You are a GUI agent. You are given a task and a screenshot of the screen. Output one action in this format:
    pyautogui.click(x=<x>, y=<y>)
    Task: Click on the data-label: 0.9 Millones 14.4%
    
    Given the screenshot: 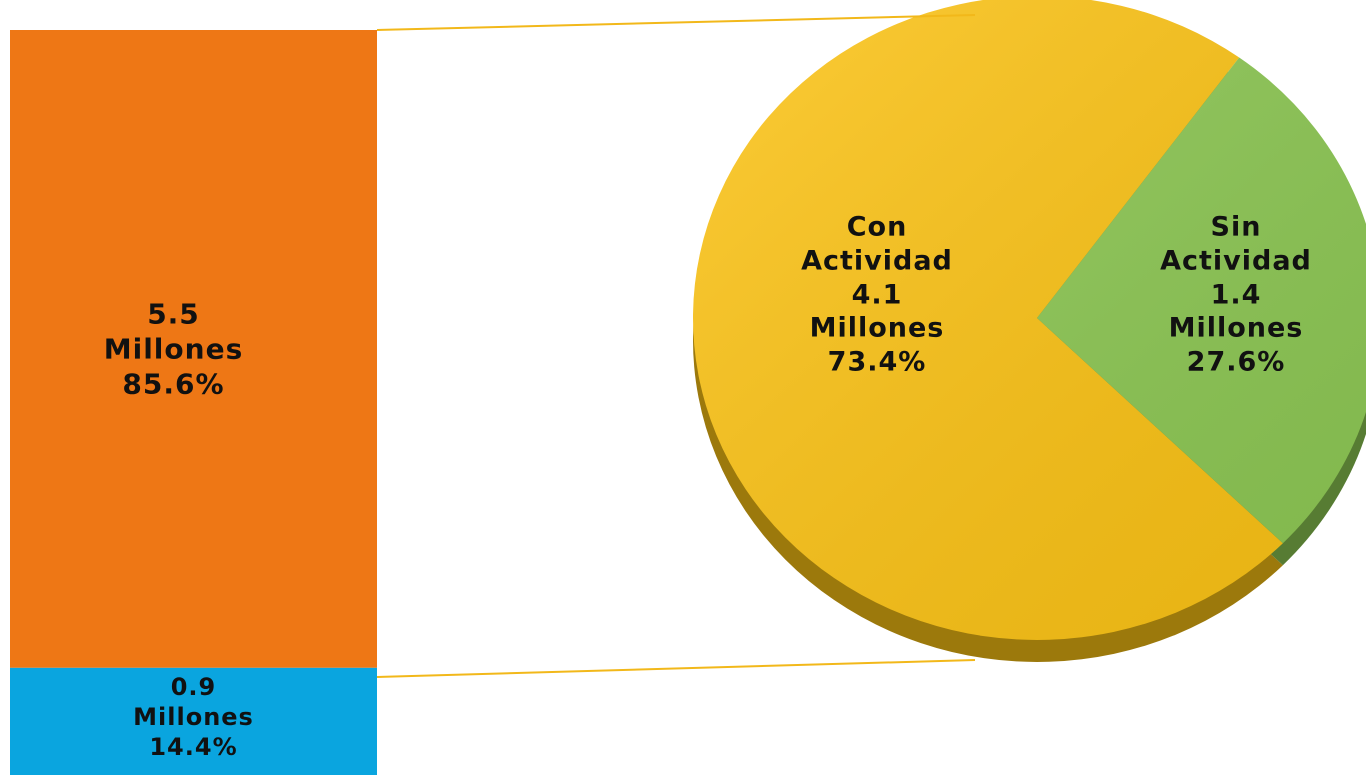 What is the action you would take?
    pyautogui.click(x=194, y=717)
    